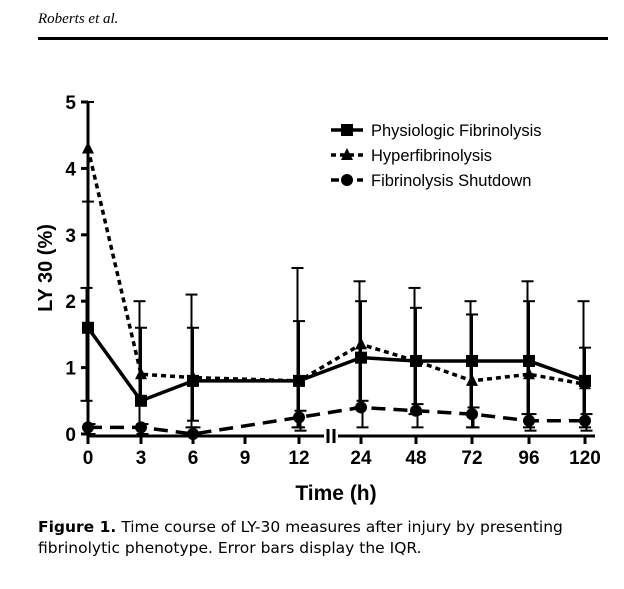 The image size is (624, 589). What do you see at coordinates (46, 268) in the screenshot?
I see `y-axis-label: LY 30 (%)` at bounding box center [46, 268].